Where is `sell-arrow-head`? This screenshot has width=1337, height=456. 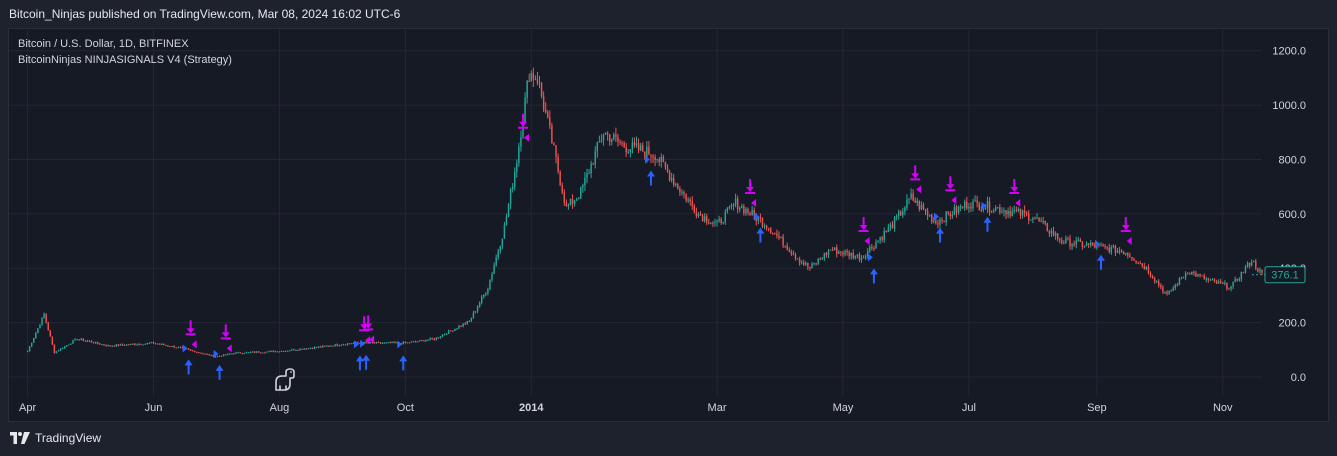 sell-arrow-head is located at coordinates (915, 176).